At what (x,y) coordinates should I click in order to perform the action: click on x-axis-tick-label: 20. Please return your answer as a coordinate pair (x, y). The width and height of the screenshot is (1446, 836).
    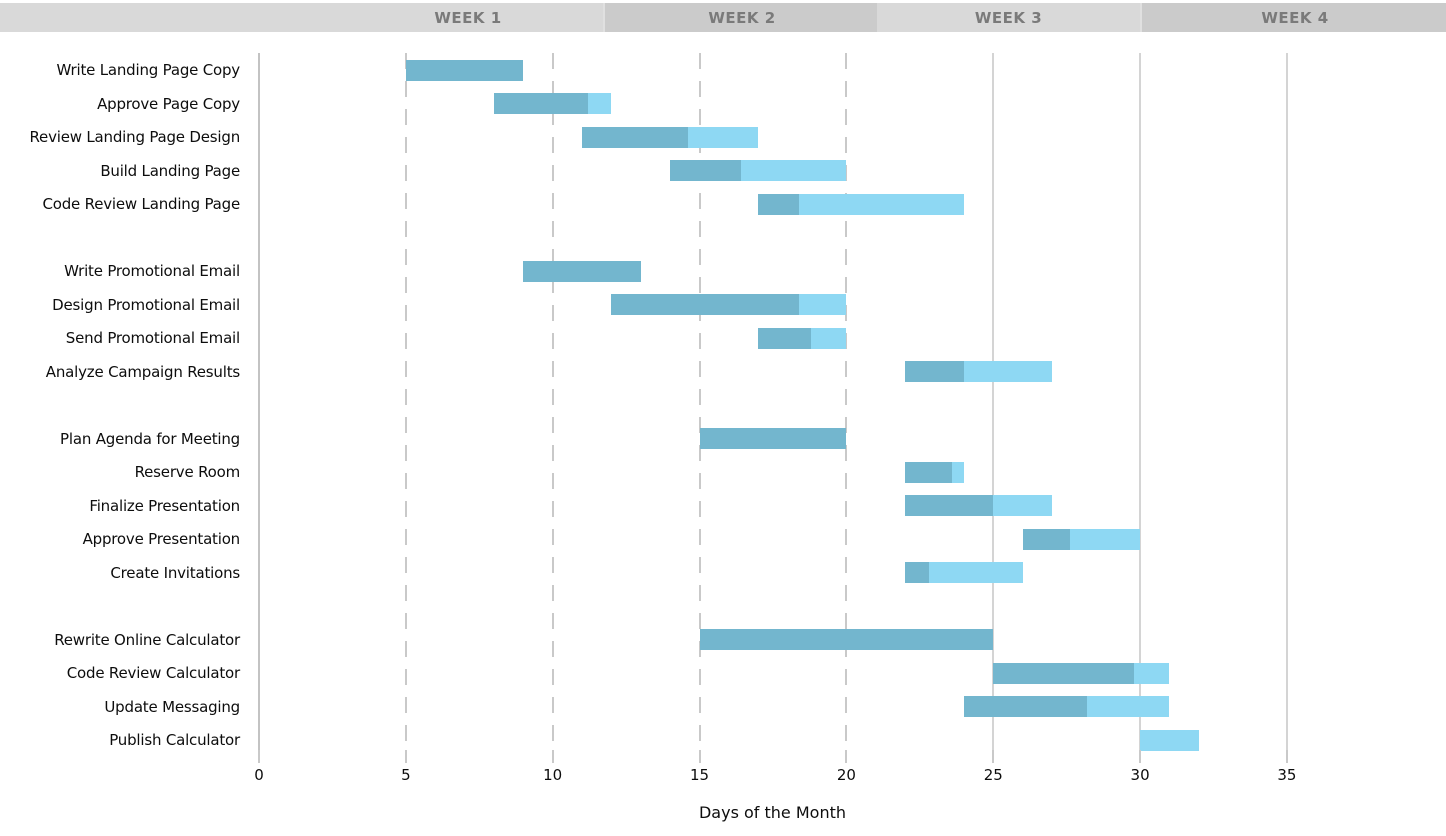
    Looking at the image, I should click on (846, 775).